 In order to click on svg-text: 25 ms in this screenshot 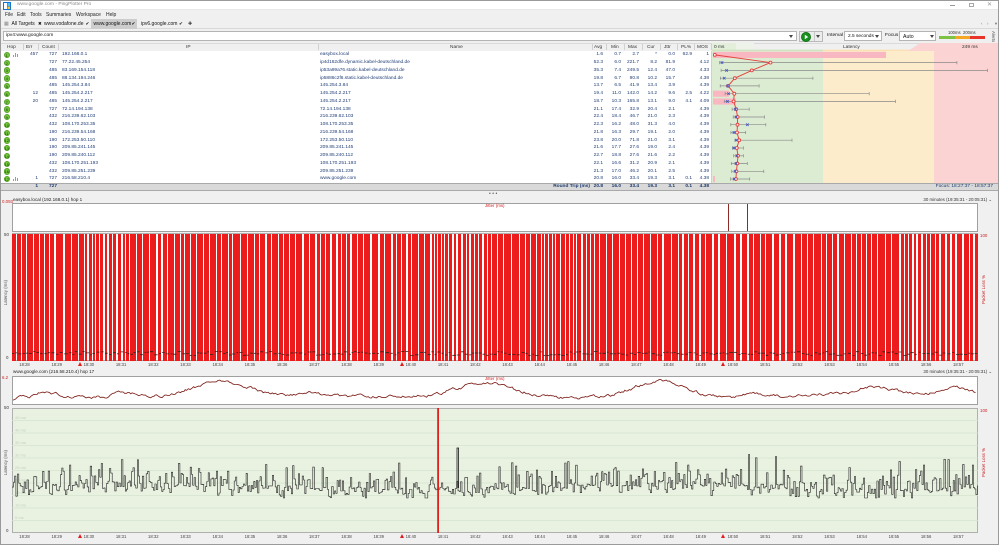, I will do `click(20, 467)`.